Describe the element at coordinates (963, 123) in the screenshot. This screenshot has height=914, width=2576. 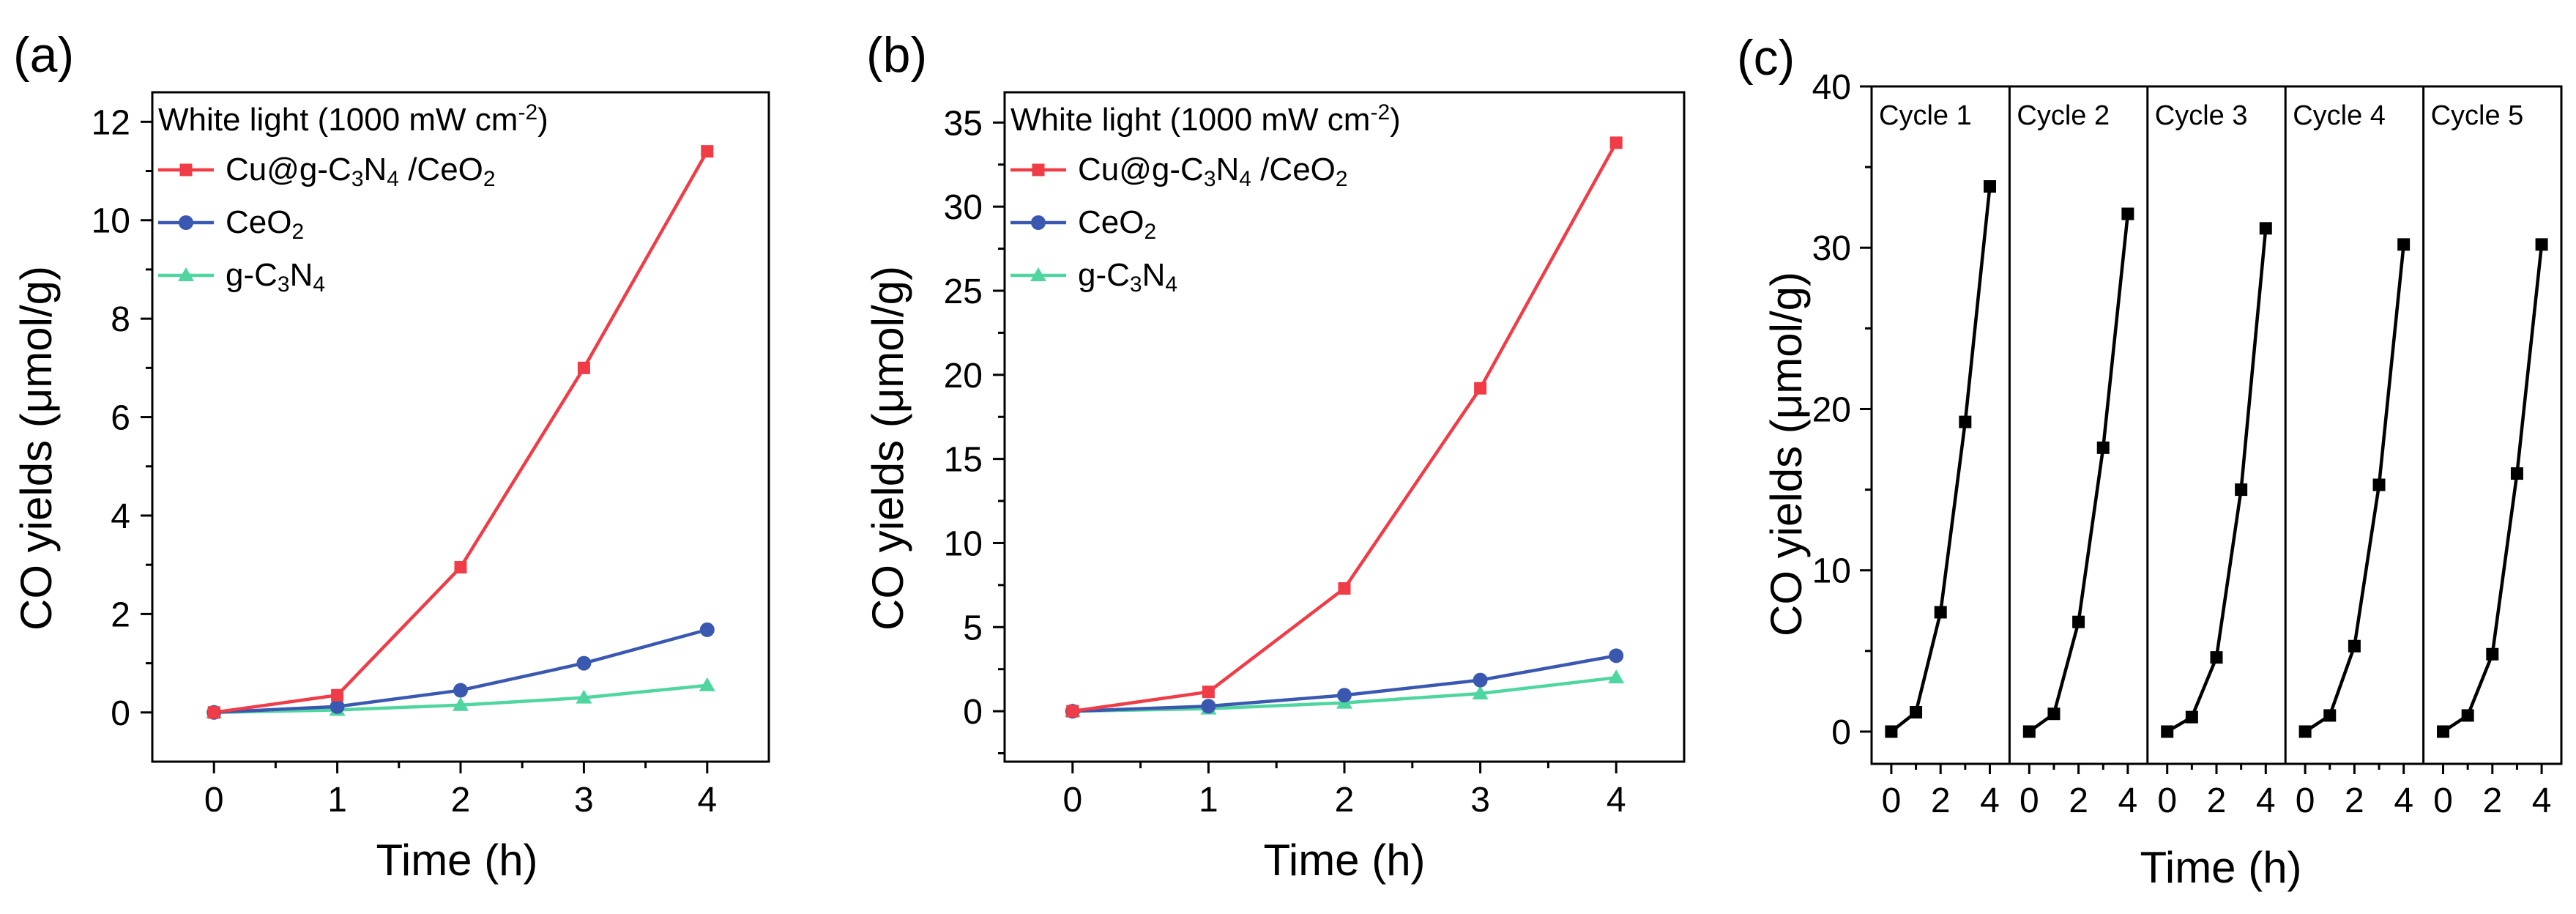
I see `y-tick-label: 35` at that location.